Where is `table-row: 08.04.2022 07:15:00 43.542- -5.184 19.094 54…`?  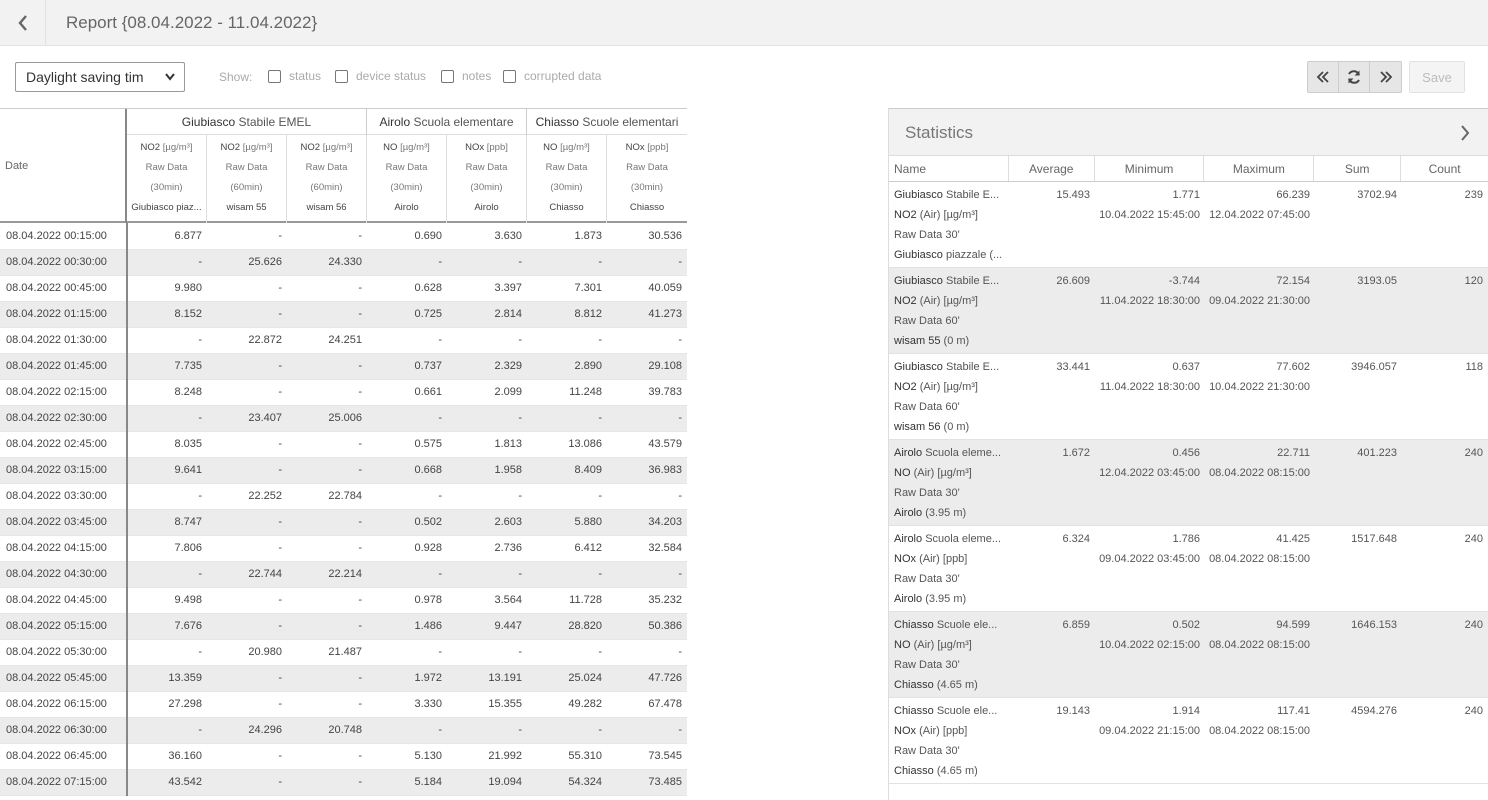
table-row: 08.04.2022 07:15:00 43.542- -5.184 19.094 54… is located at coordinates (343, 782).